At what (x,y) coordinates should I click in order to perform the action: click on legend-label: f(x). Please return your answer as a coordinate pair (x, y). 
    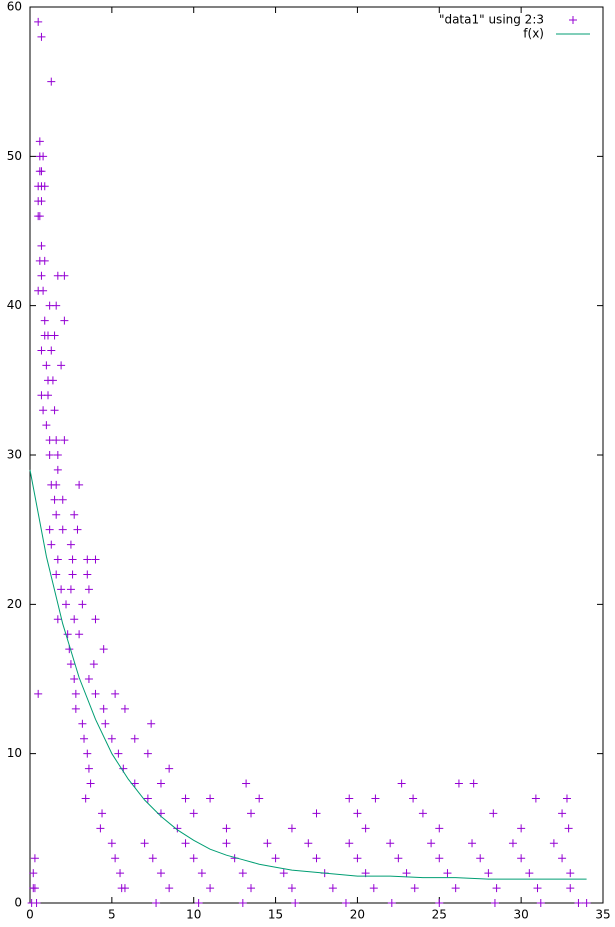
    Looking at the image, I should click on (533, 34).